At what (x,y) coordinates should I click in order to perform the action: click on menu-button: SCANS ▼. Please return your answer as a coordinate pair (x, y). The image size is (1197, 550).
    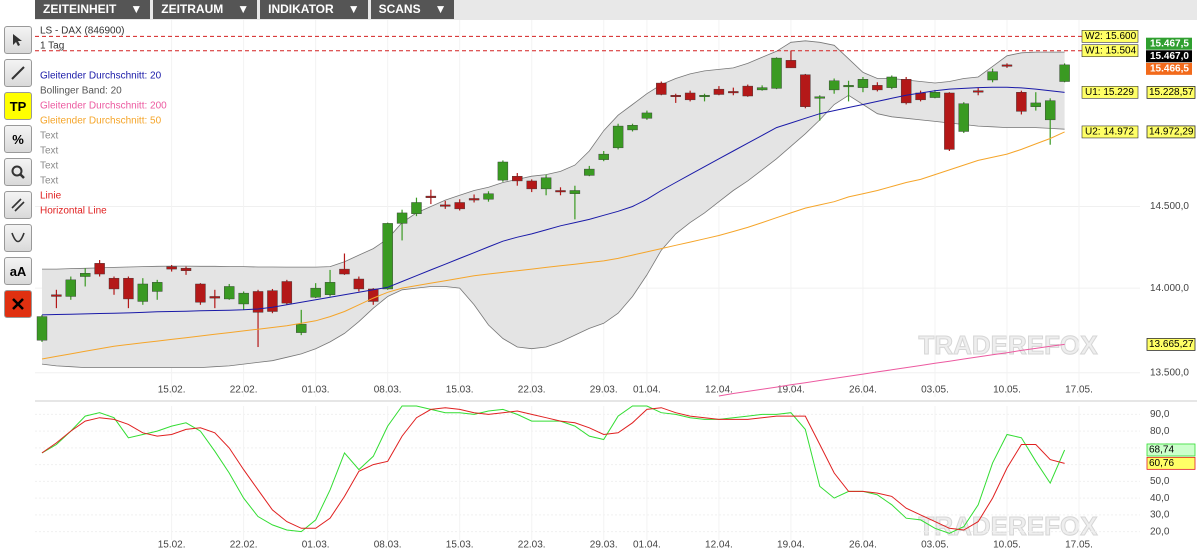
    Looking at the image, I should click on (412, 9).